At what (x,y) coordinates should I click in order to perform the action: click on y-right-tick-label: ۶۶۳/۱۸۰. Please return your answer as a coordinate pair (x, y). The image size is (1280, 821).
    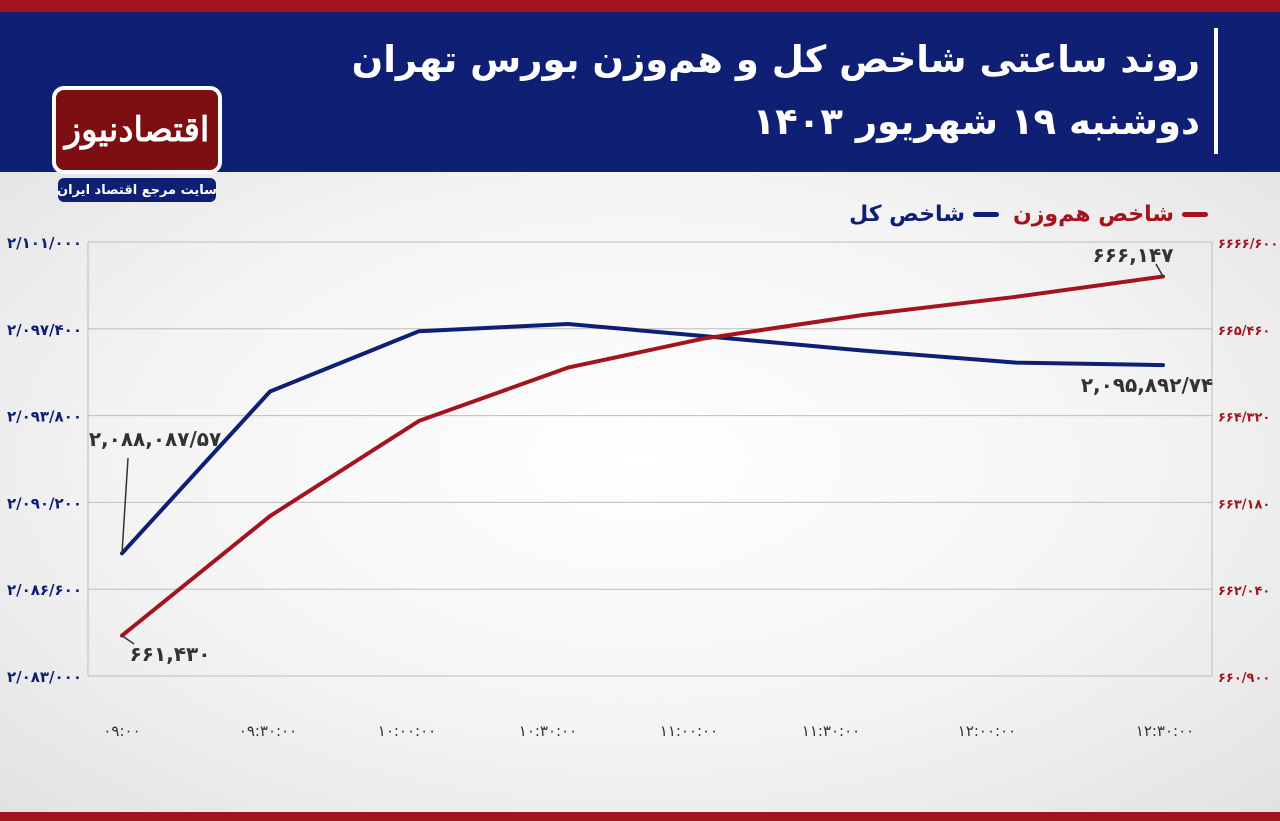
    Looking at the image, I should click on (1244, 504).